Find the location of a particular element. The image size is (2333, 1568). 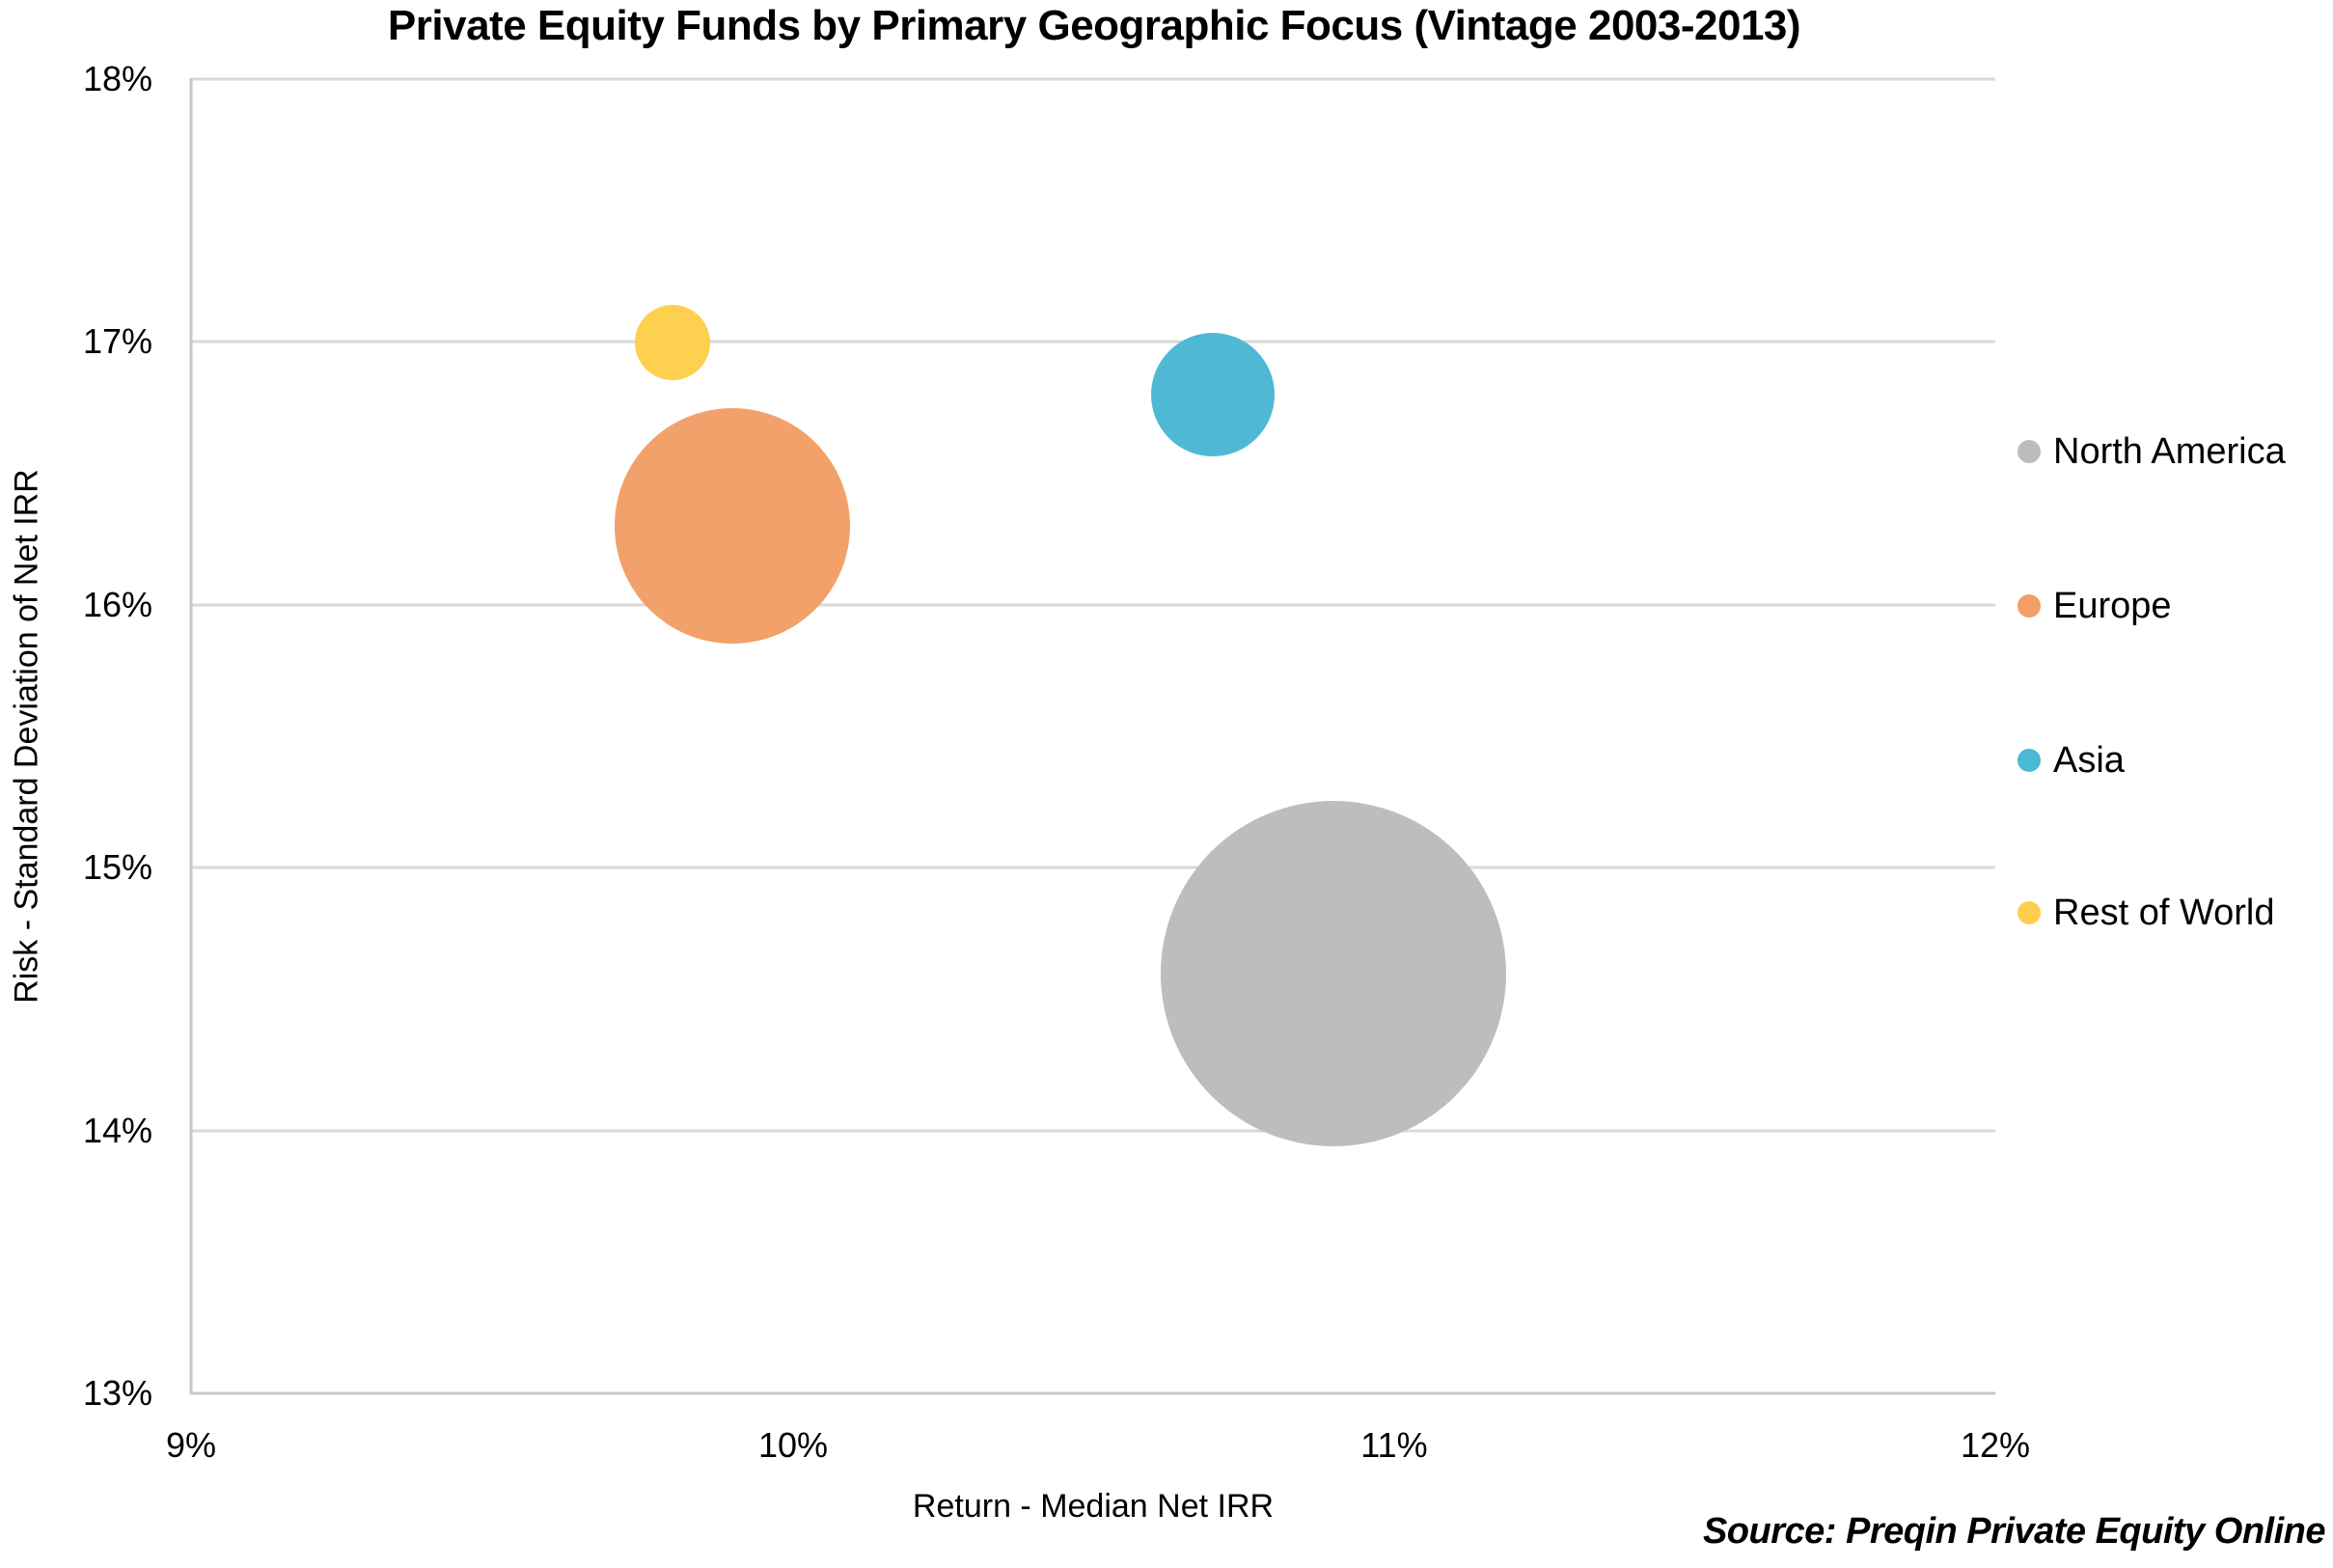

legend-label: Asia is located at coordinates (2089, 760).